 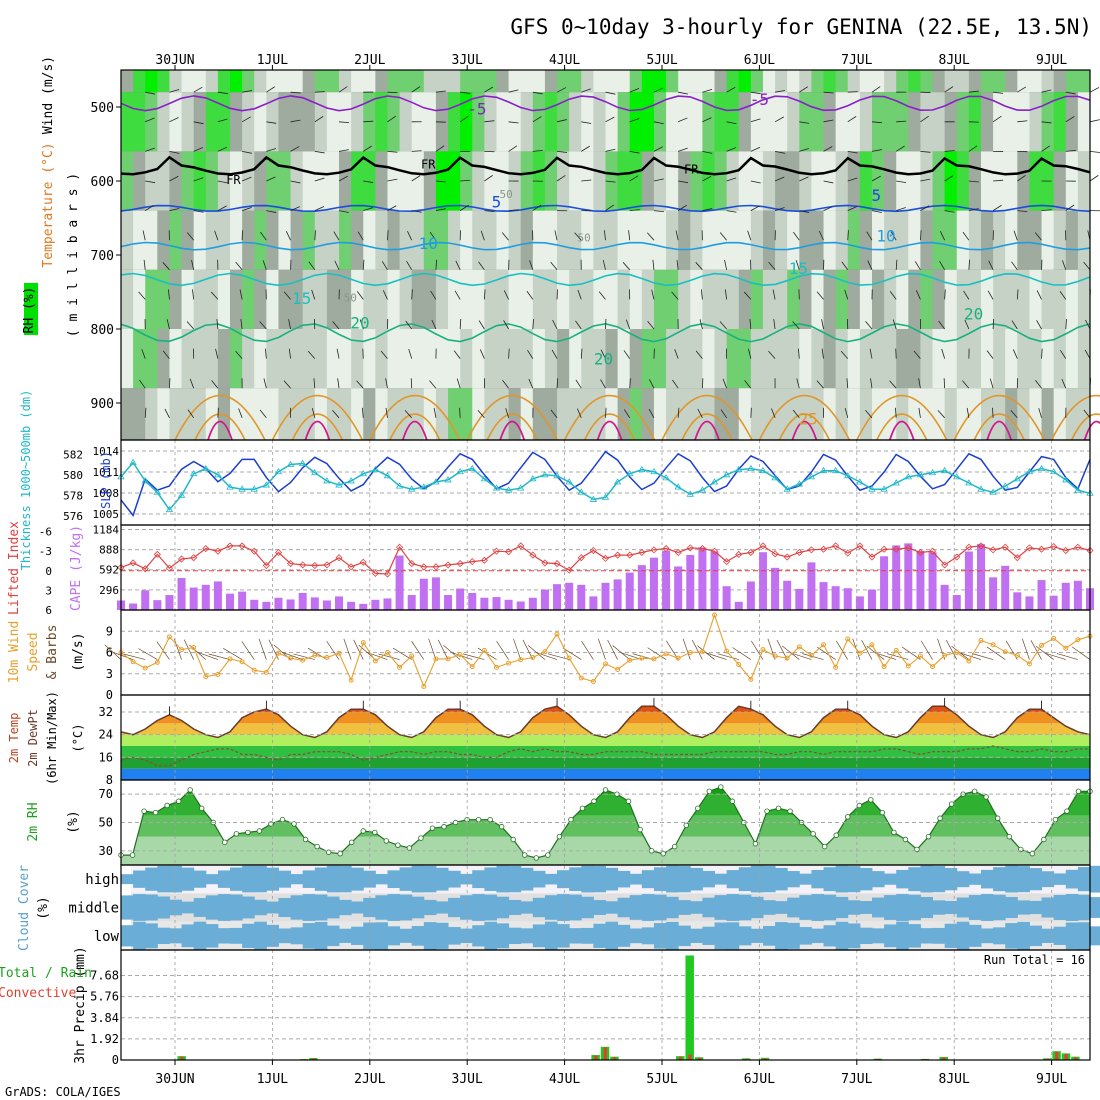 What do you see at coordinates (661, 60) in the screenshot?
I see `date-label-top: 5JUL` at bounding box center [661, 60].